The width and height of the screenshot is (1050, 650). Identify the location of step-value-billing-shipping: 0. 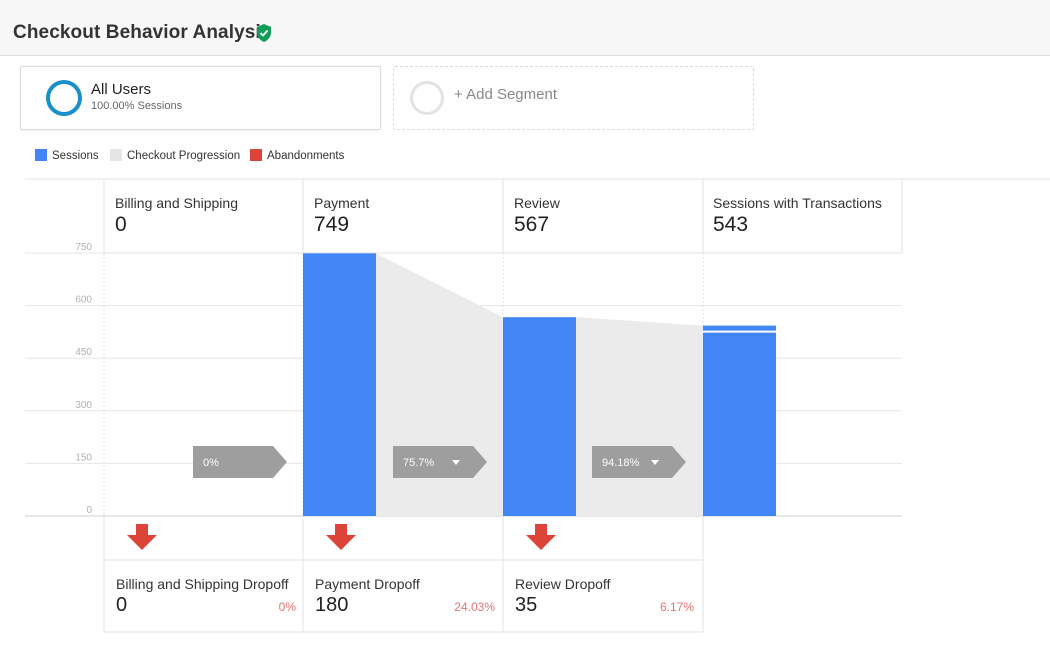
(121, 224).